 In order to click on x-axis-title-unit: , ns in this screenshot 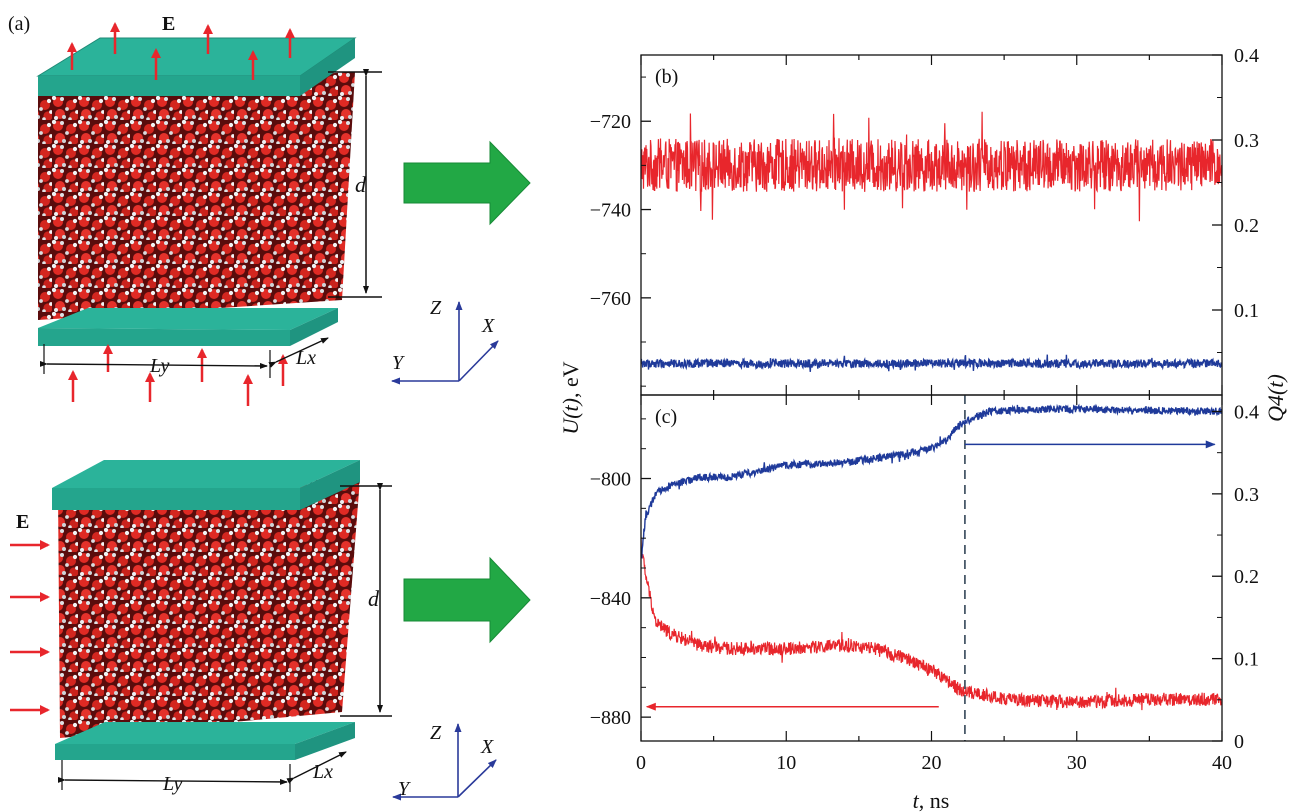, I will do `click(934, 800)`.